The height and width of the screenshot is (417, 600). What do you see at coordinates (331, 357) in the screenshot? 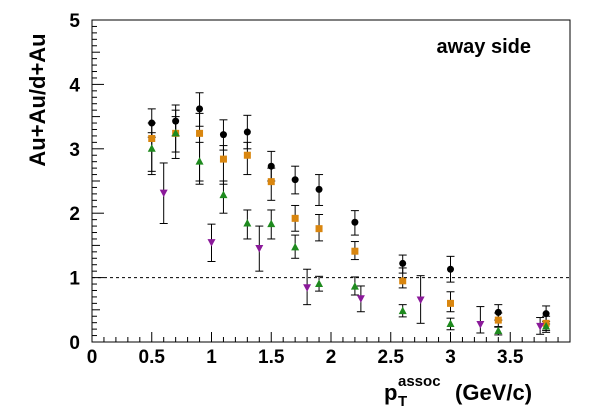
I see `x-tick-label: 2` at bounding box center [331, 357].